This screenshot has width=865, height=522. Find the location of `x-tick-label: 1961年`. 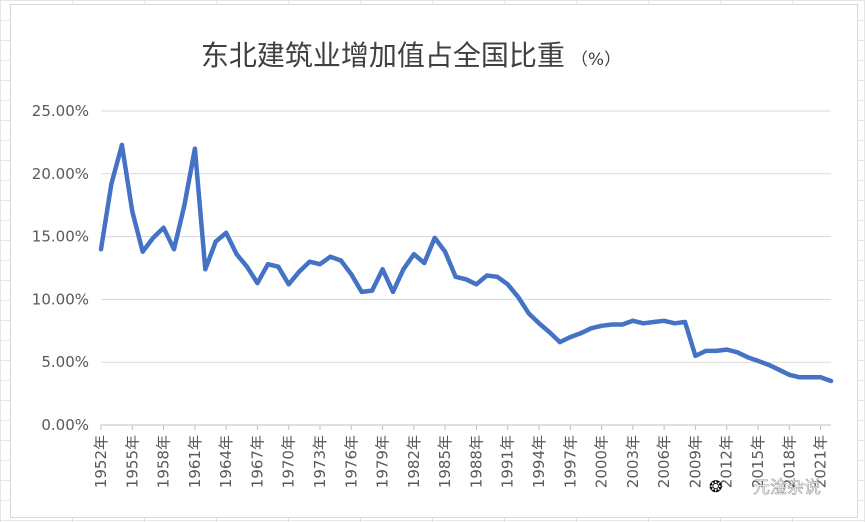

x-tick-label: 1961年 is located at coordinates (195, 461).